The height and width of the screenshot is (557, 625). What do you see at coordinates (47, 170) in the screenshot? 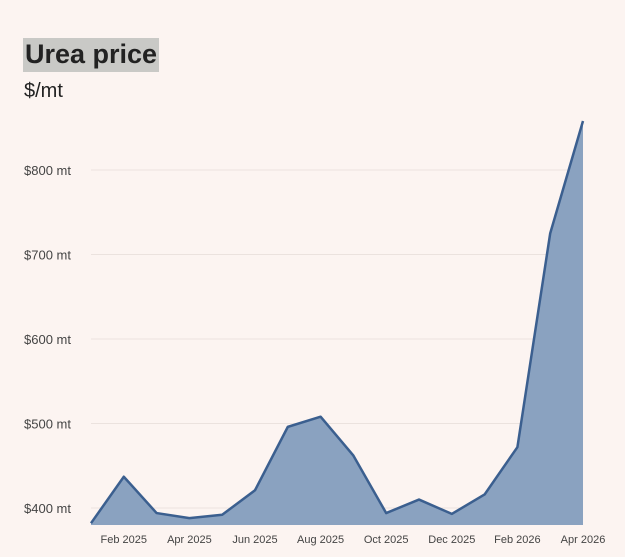
I see `y-tick-label: $800 mt` at bounding box center [47, 170].